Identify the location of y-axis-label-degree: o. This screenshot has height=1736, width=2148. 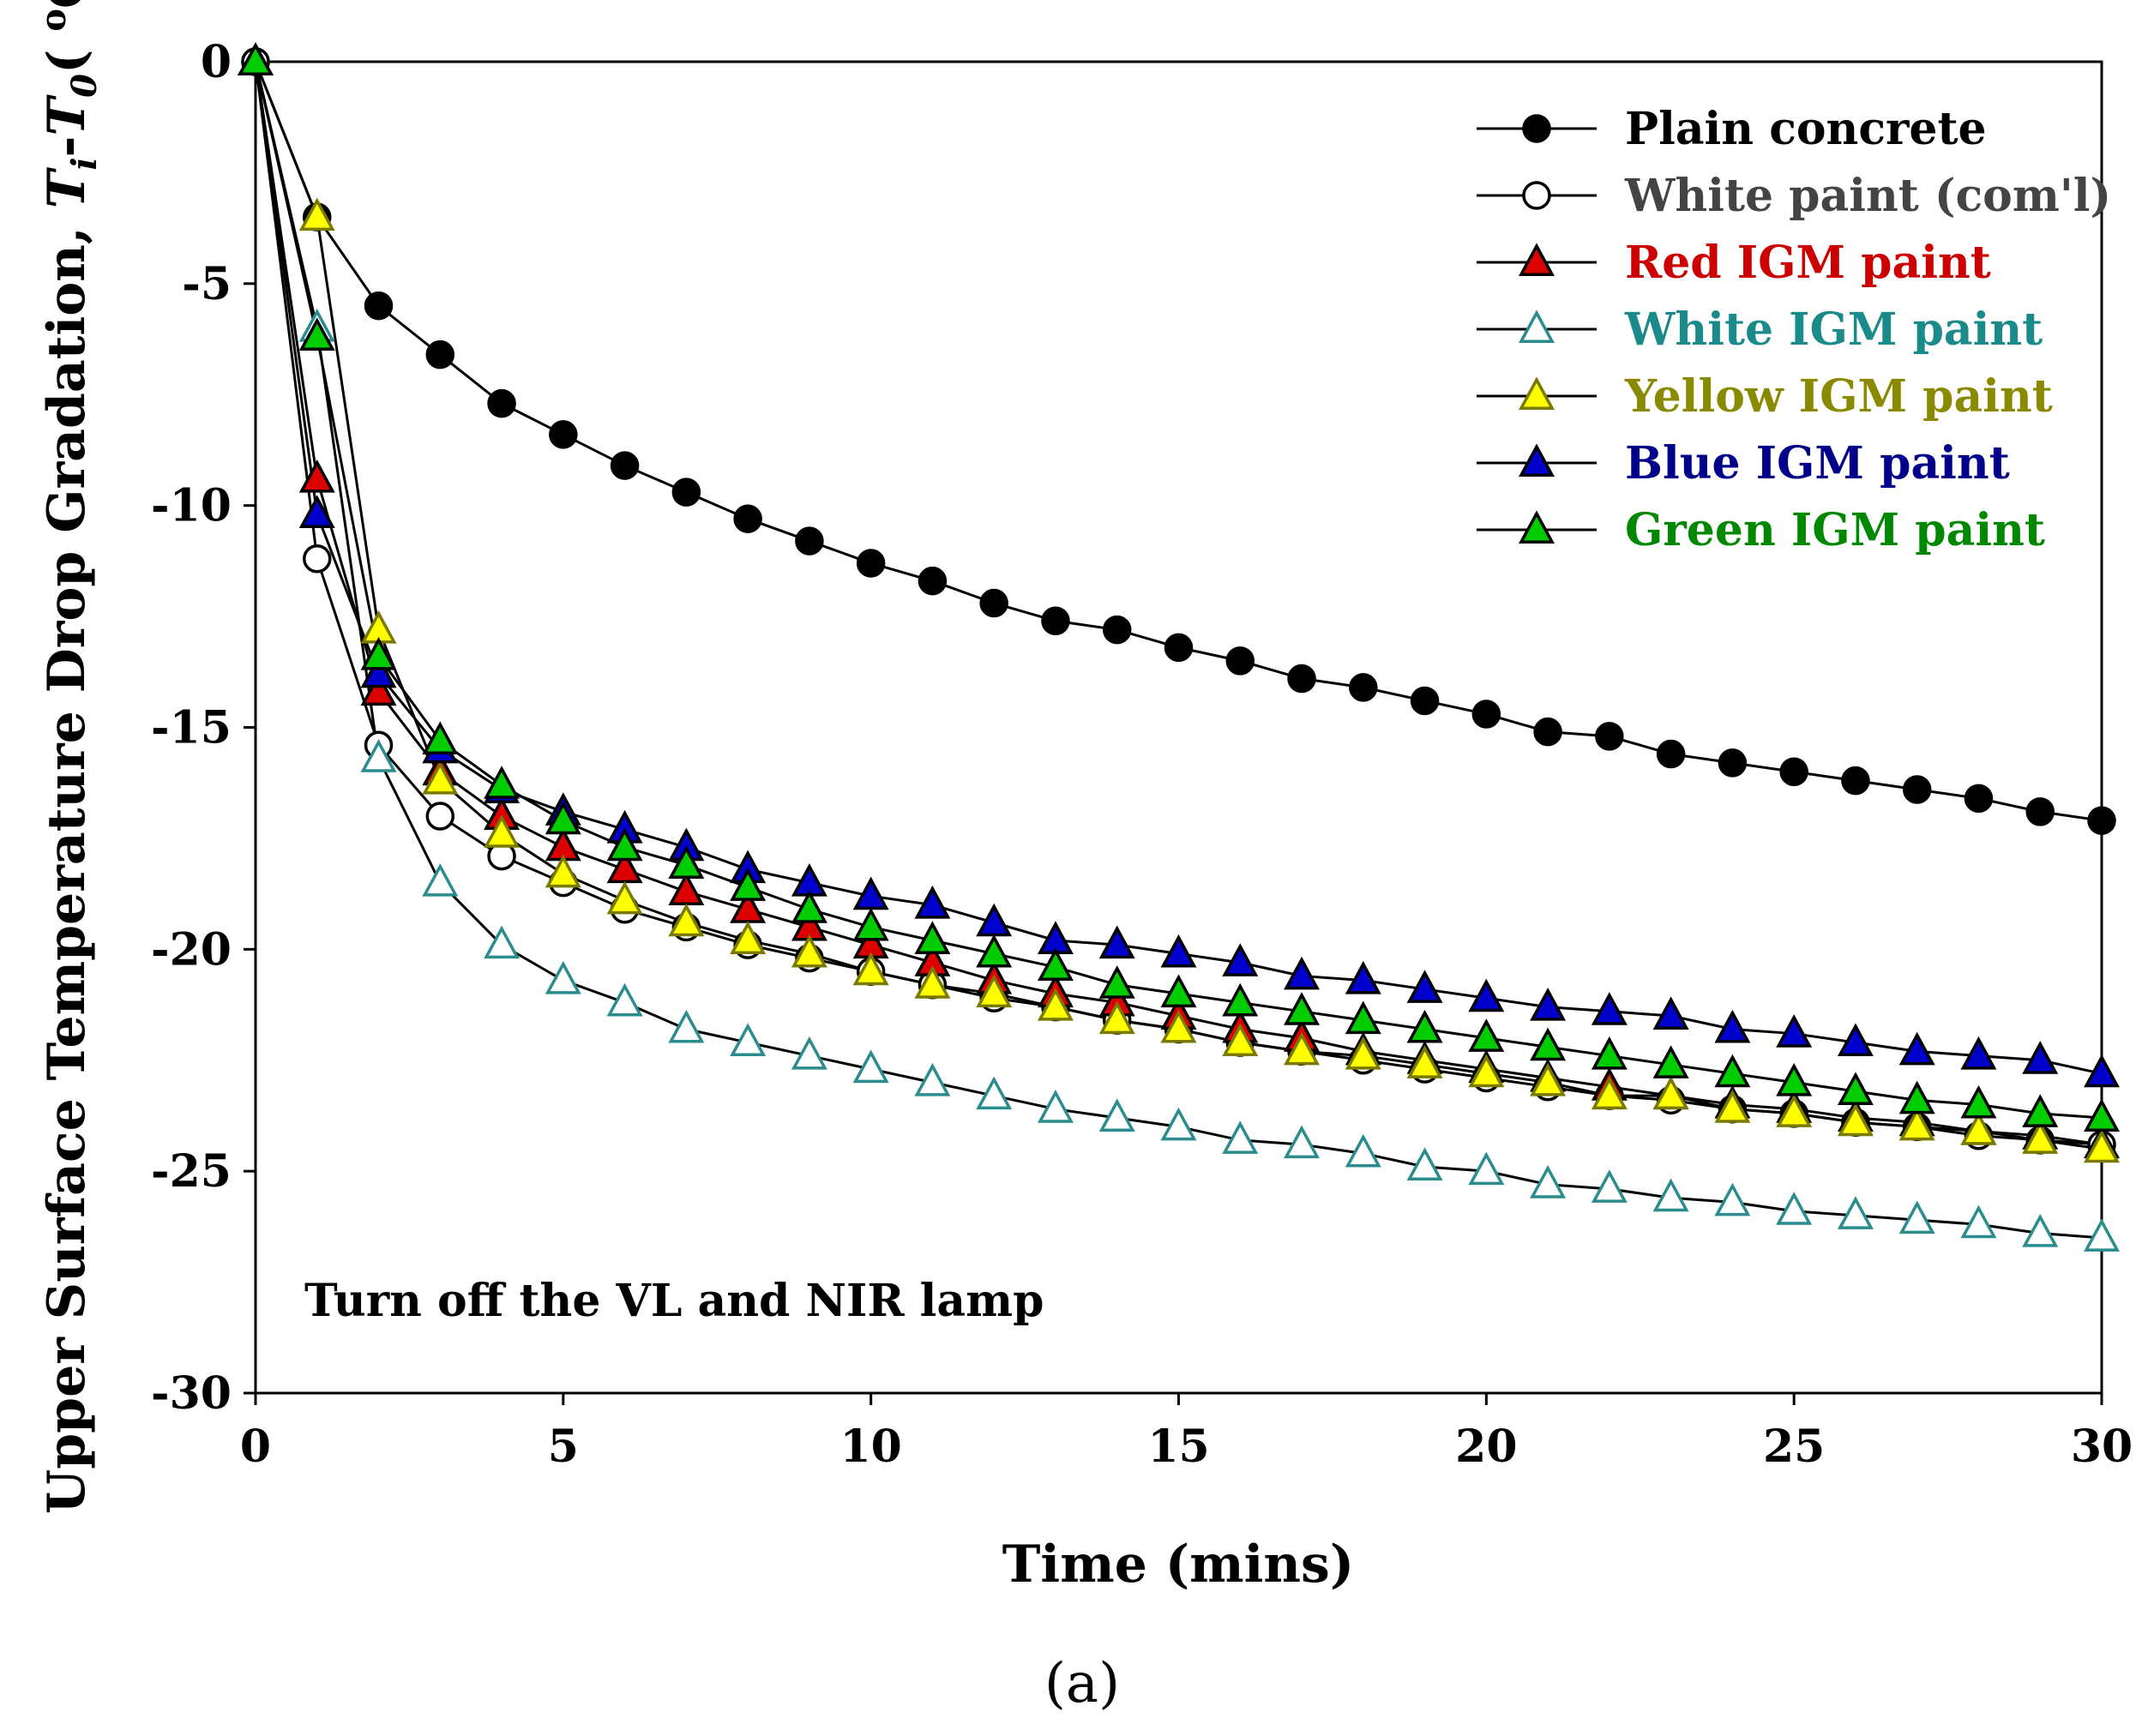
(53, 20).